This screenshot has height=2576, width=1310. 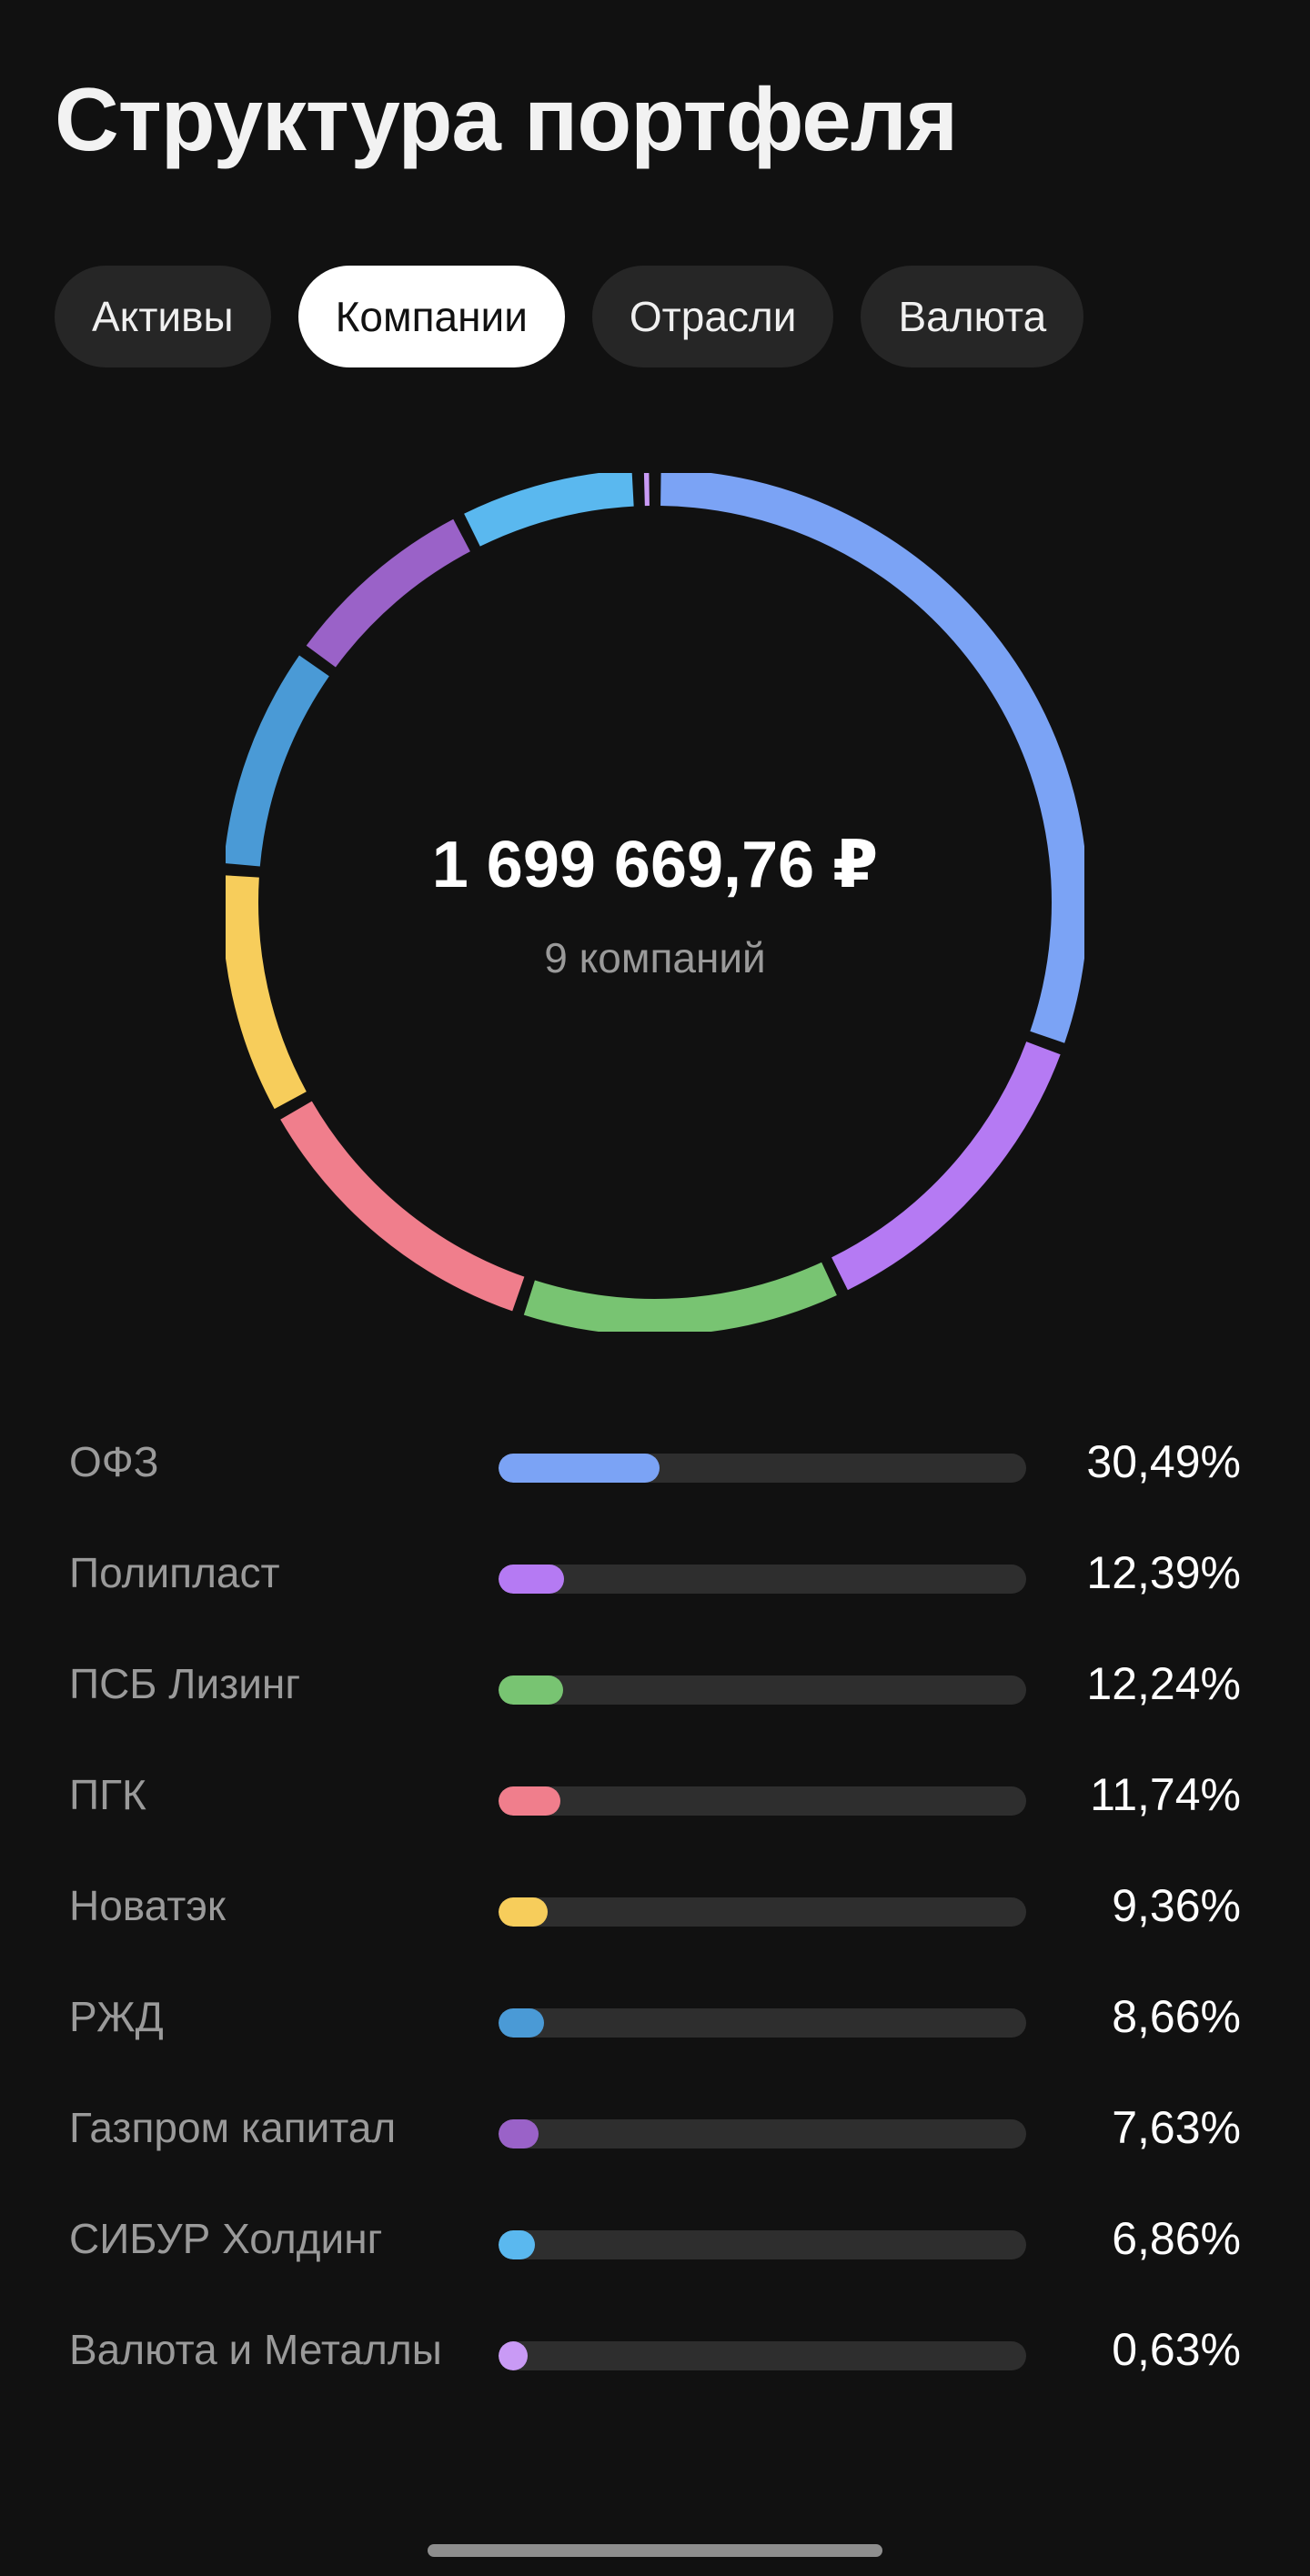 I want to click on company-row: СИБУР Холдинг 6,86%, so click(x=655, y=2245).